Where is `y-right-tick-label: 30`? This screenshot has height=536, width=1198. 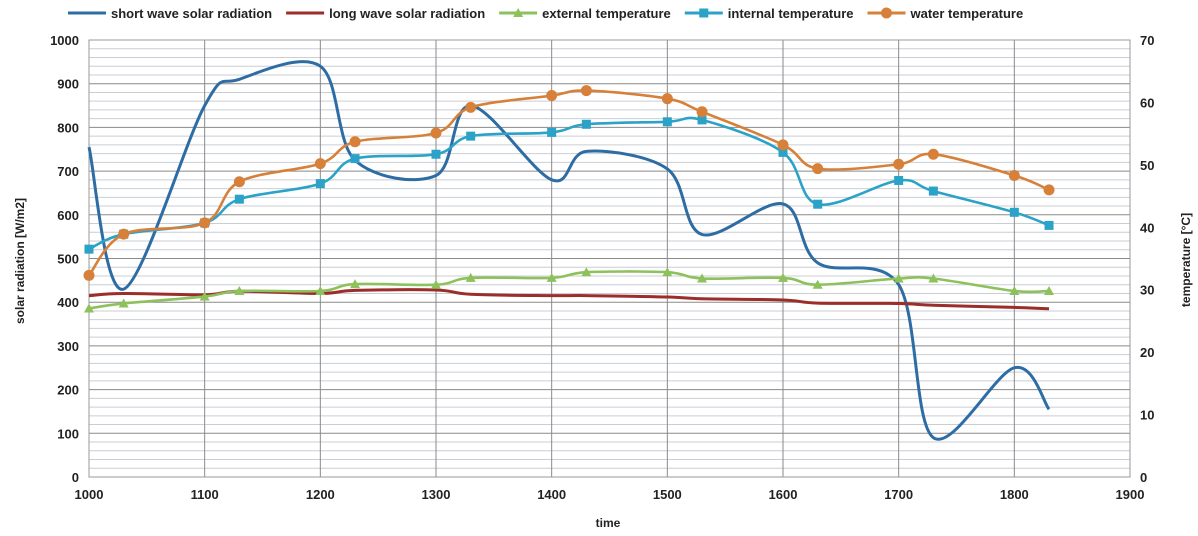
y-right-tick-label: 30 is located at coordinates (1147, 290).